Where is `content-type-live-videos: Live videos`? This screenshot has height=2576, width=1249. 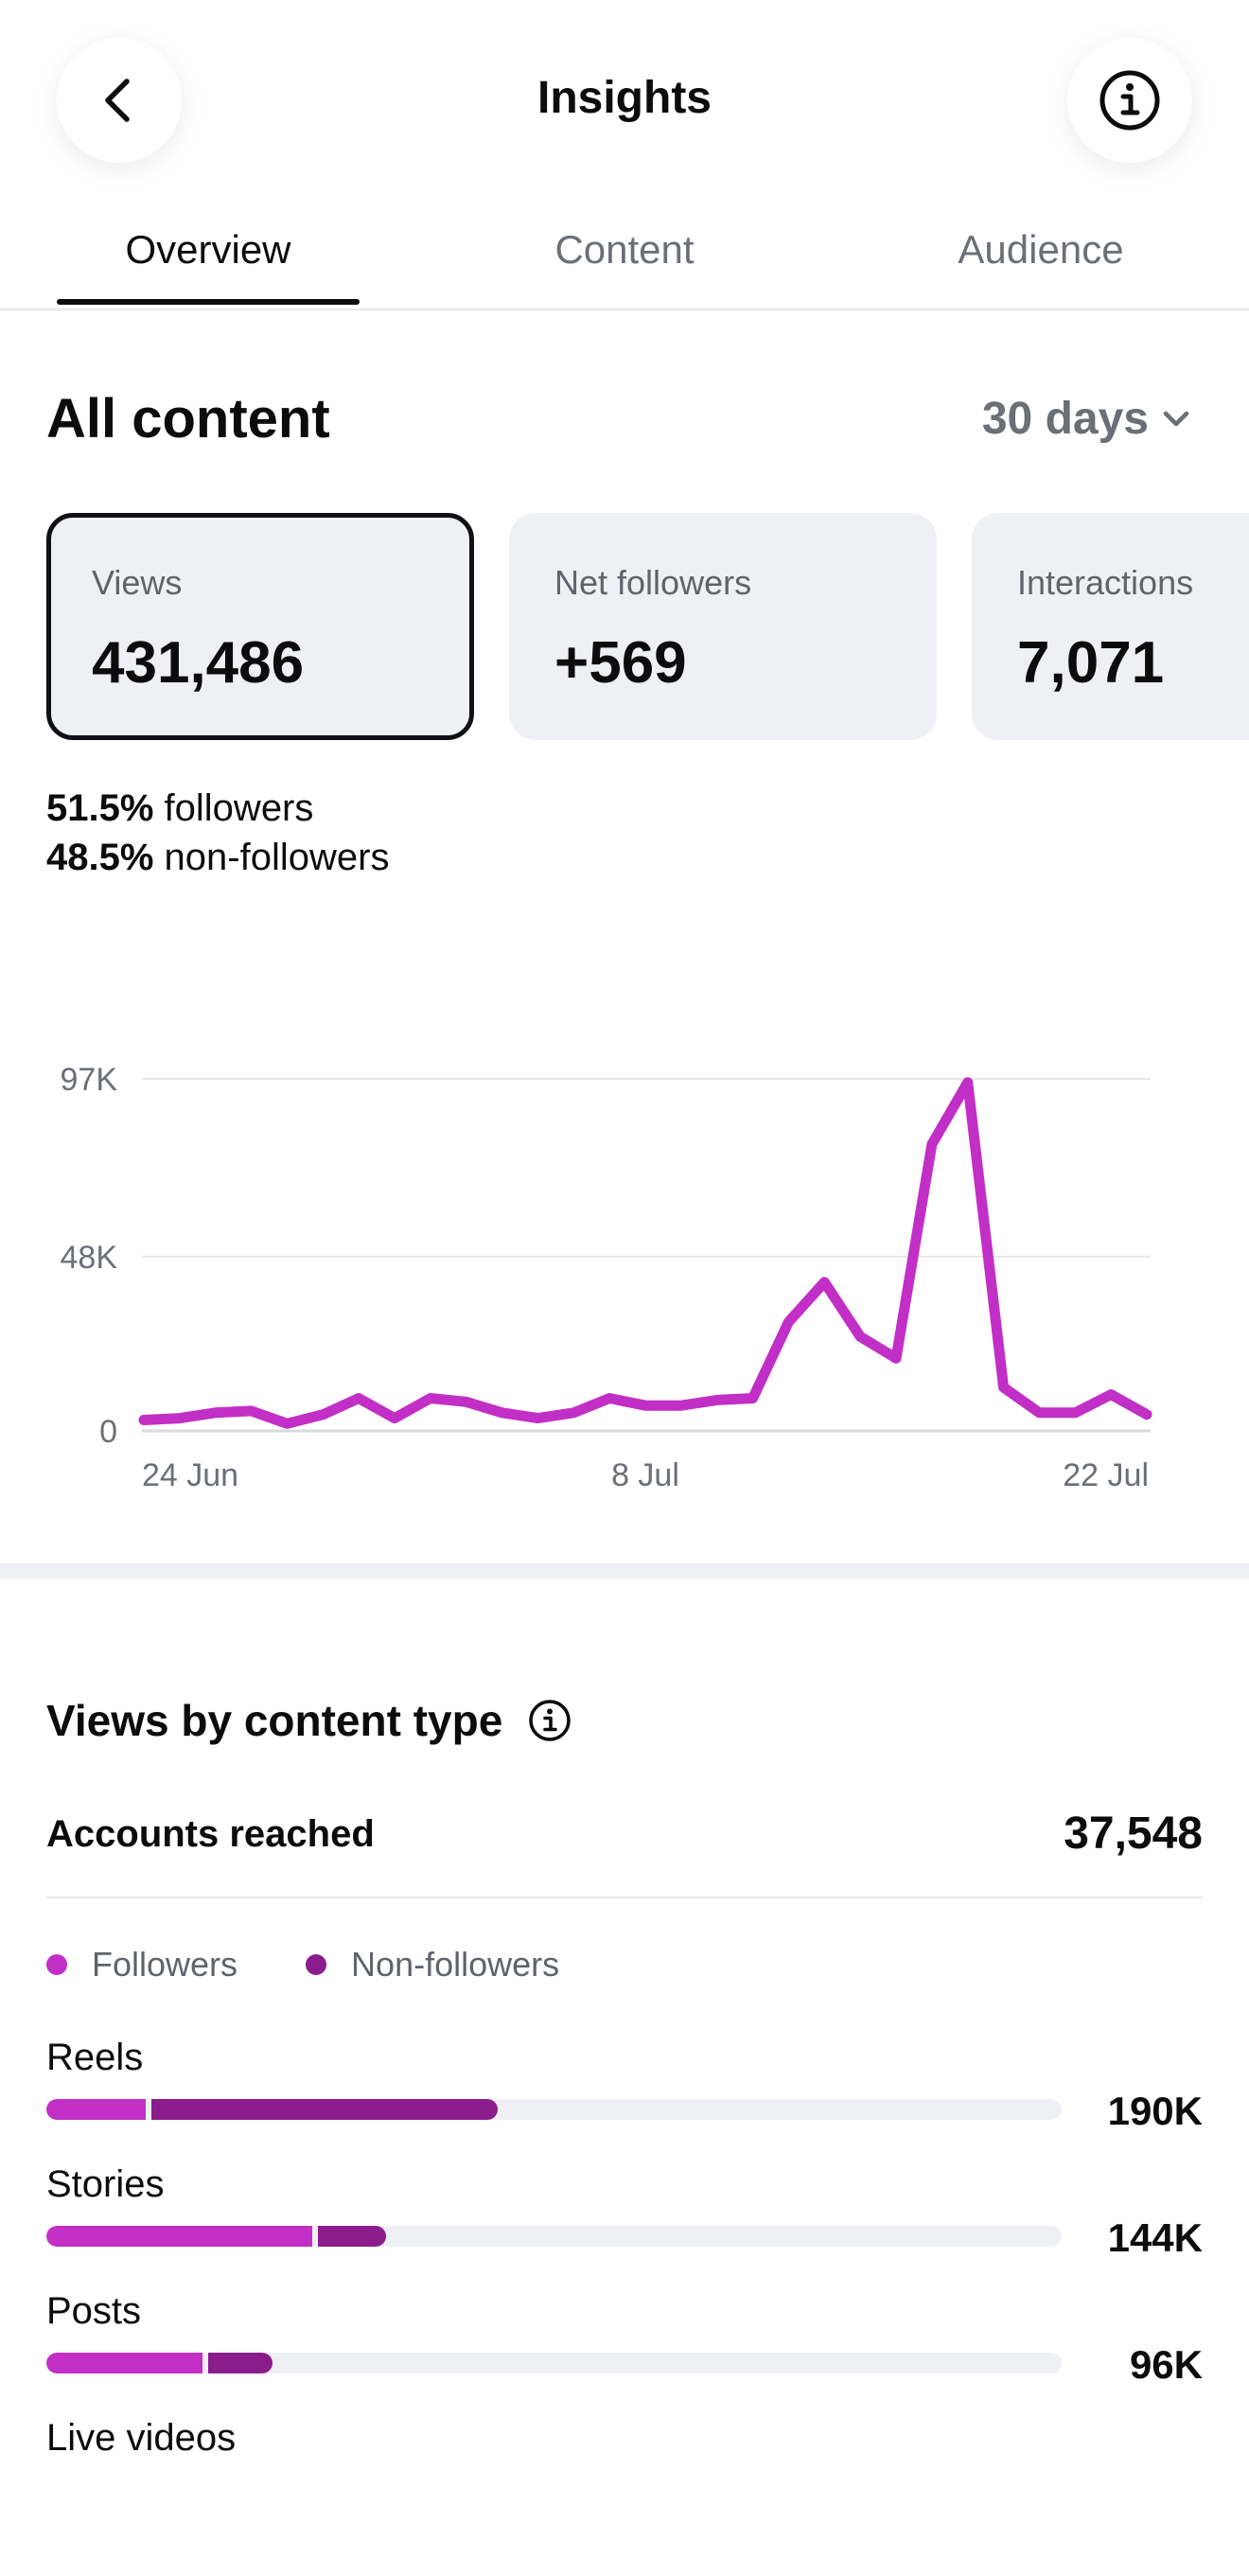
content-type-live-videos: Live videos is located at coordinates (624, 2441).